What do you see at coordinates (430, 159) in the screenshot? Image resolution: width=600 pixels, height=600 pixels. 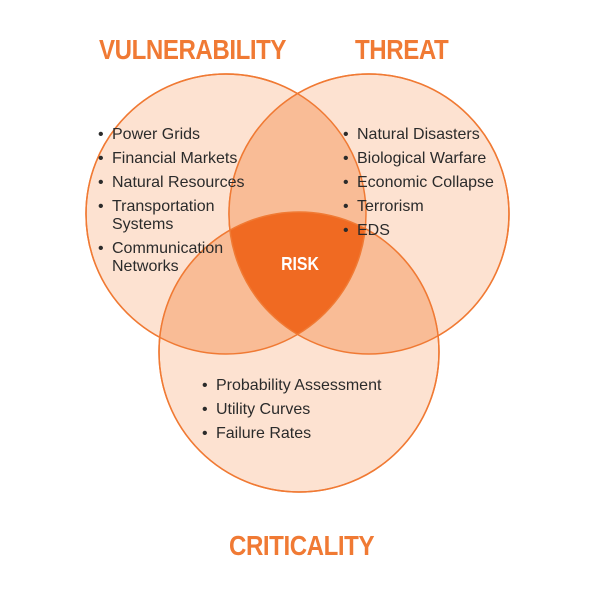 I see `list-item: Biological Warfare` at bounding box center [430, 159].